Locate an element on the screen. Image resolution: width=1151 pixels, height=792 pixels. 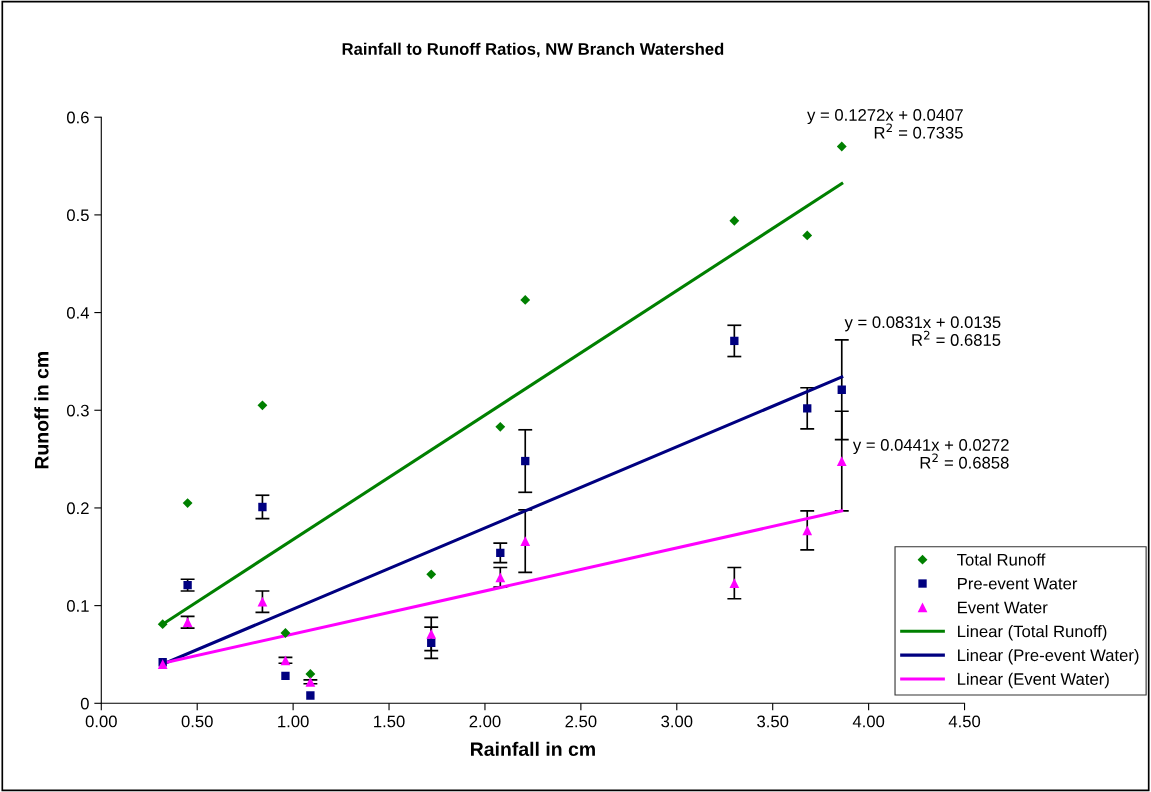
annotation: y = 0.0831x + 0.0135 R$^{2}$ = 0.6815 is located at coordinates (922, 331).